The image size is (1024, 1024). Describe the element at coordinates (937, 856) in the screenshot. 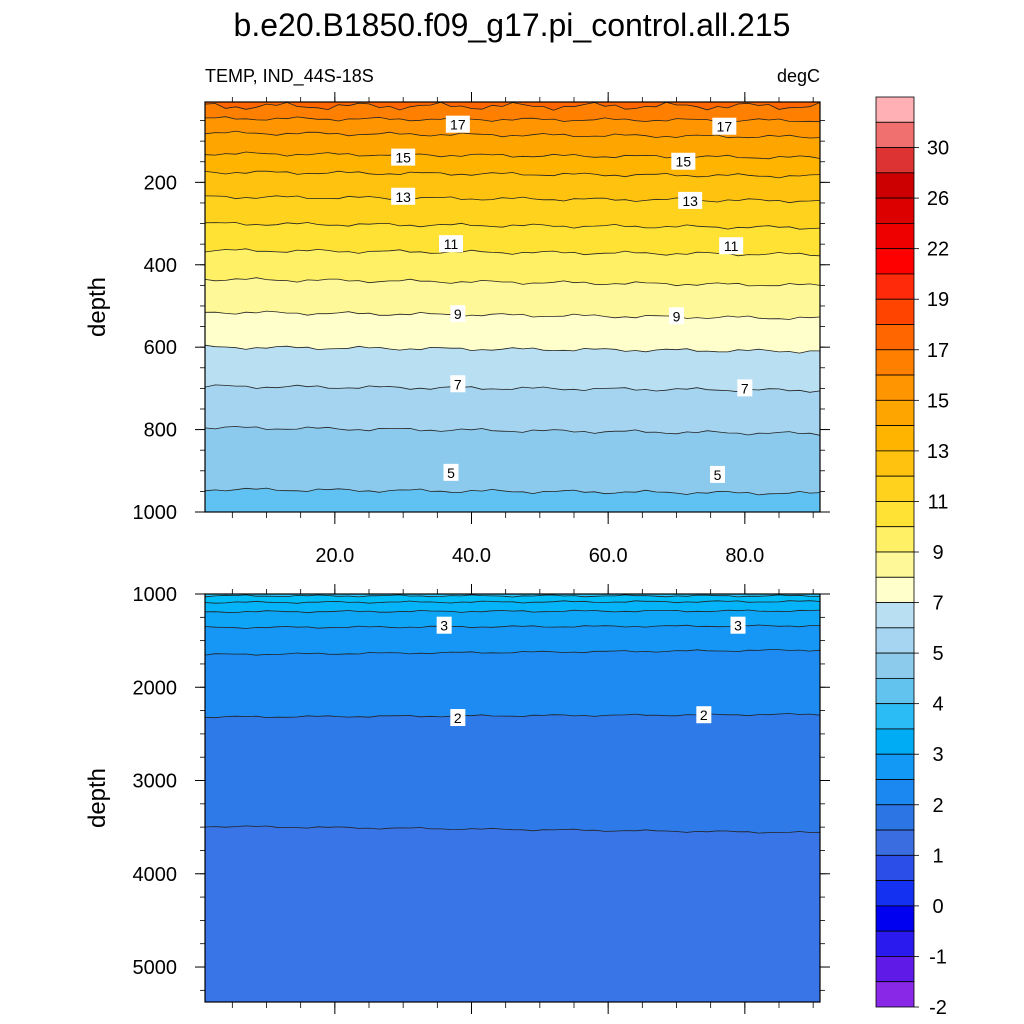

I see `colorbar-label: 1` at that location.